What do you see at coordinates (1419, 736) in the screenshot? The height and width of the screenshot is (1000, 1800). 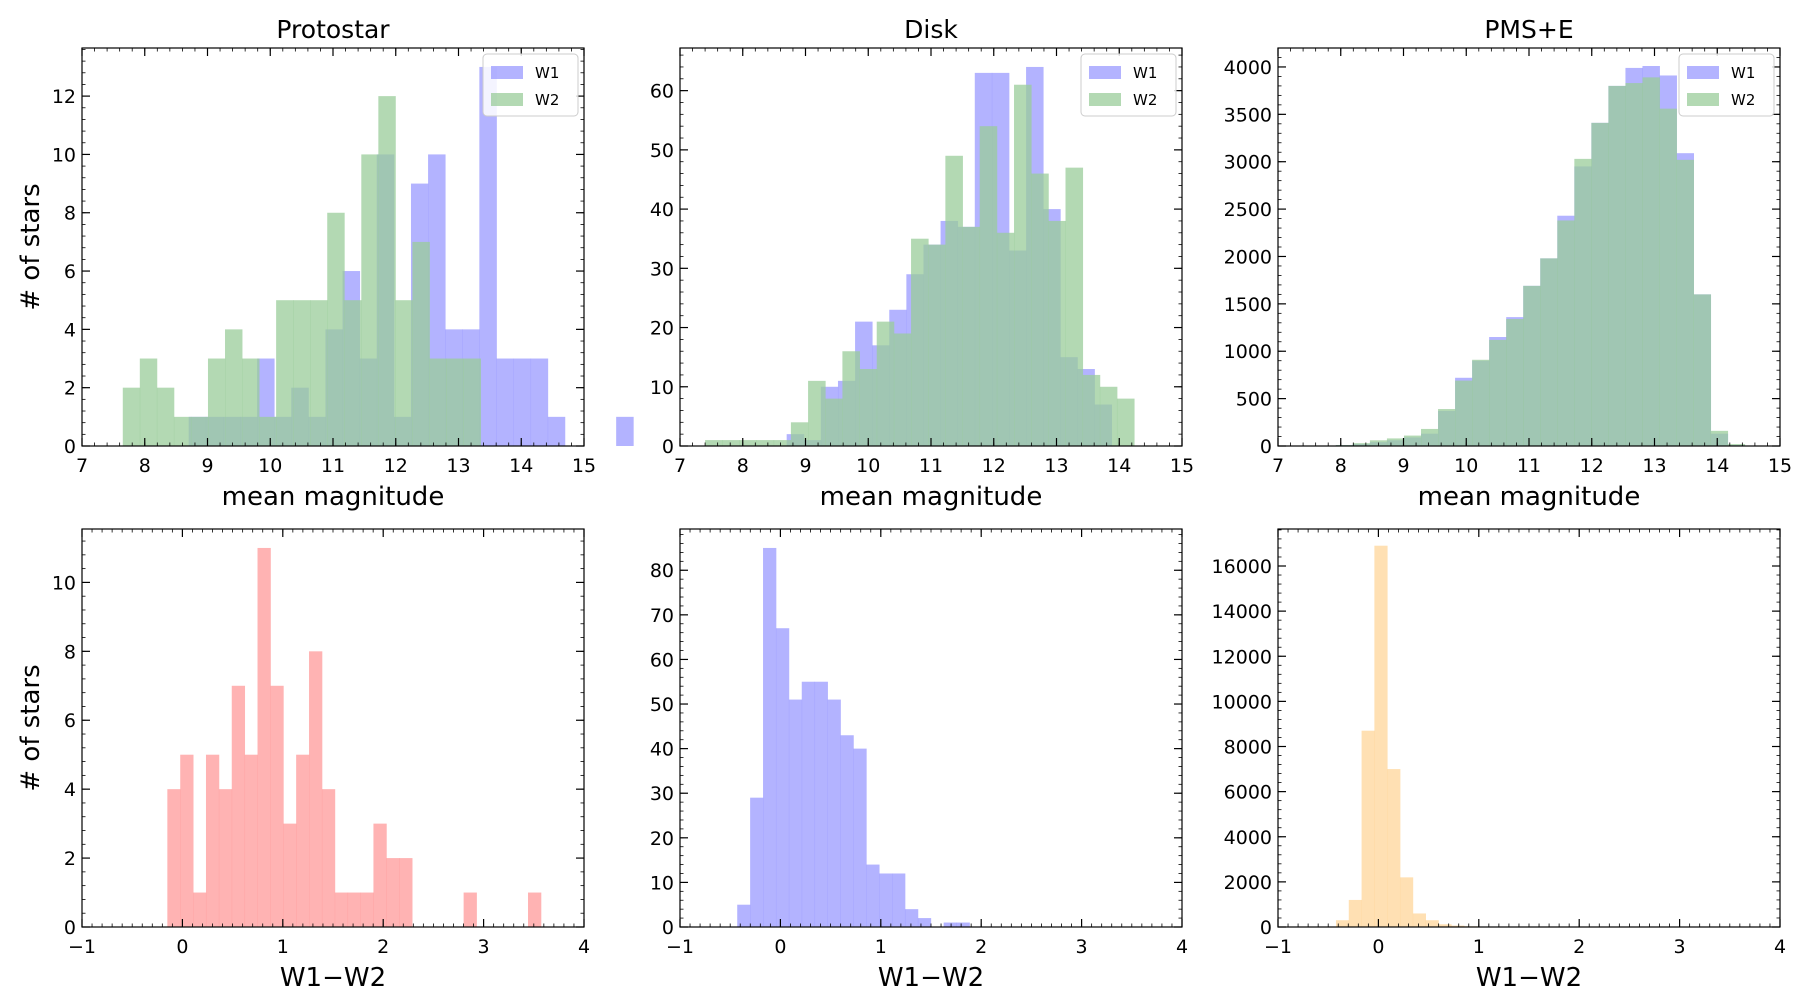 I see `series-w1-w2` at bounding box center [1419, 736].